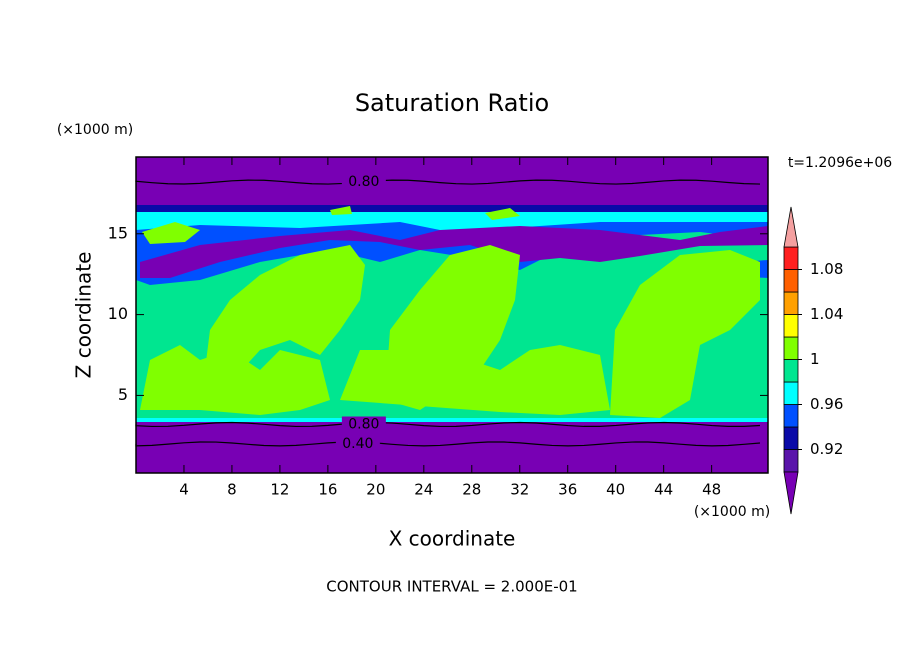 The image size is (904, 654). Describe the element at coordinates (519, 490) in the screenshot. I see `x-tick-label: 32` at that location.